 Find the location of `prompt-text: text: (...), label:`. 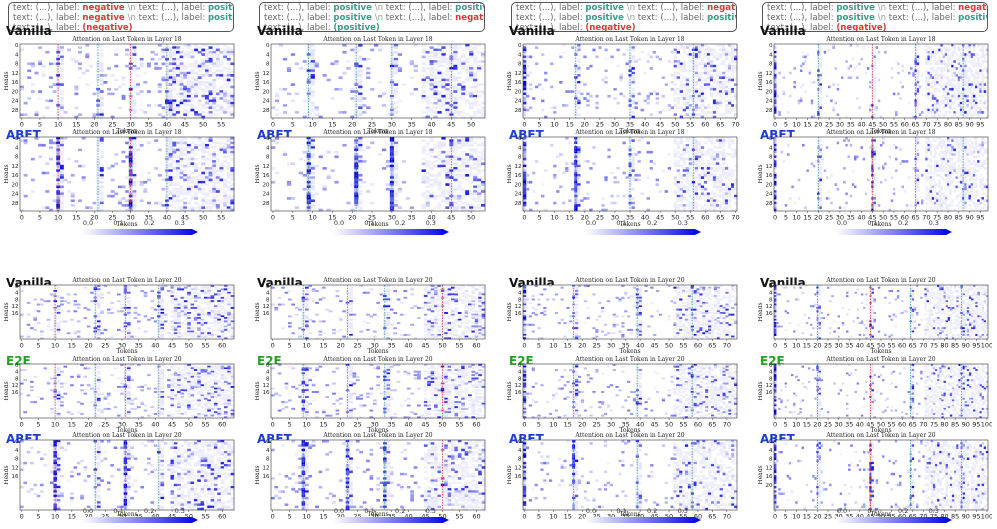

prompt-text: text: (...), label: is located at coordinates (923, 8).